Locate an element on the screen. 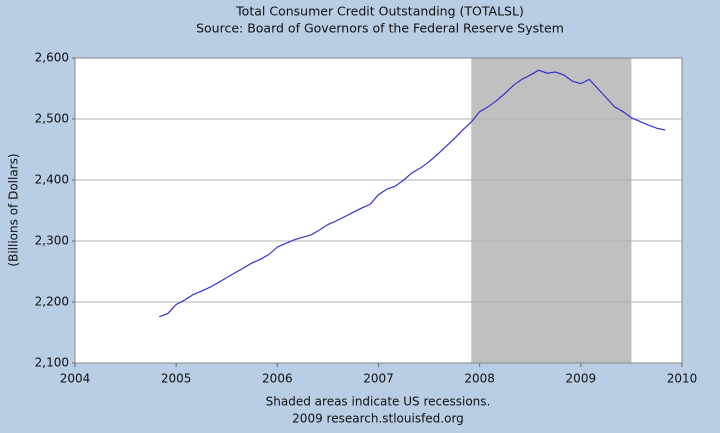 This screenshot has height=433, width=720. x-tick-label: 2004 is located at coordinates (75, 379).